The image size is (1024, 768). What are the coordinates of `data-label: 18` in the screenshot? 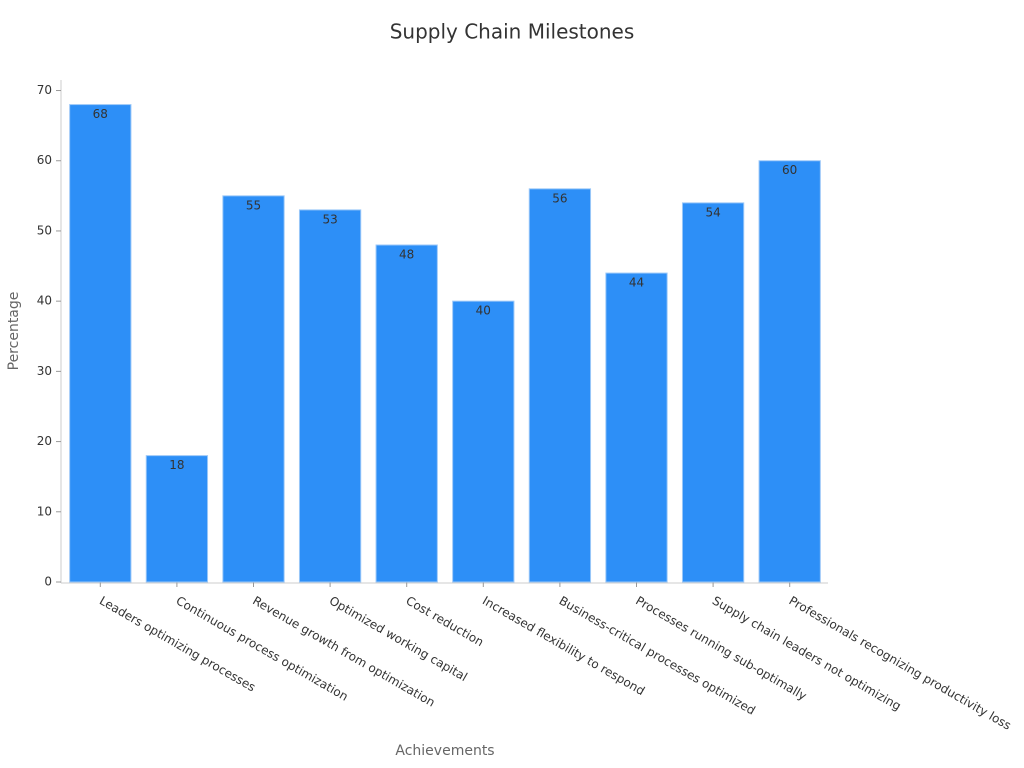 It's located at (176, 465).